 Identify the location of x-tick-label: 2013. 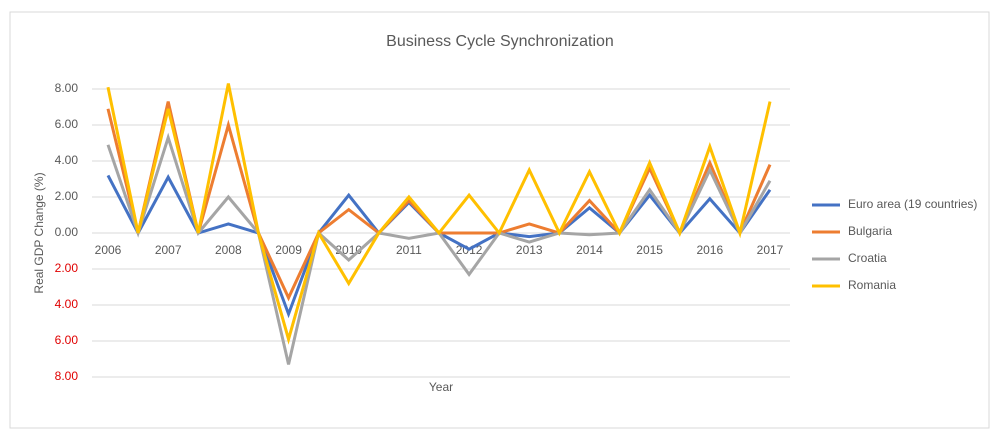
(529, 250).